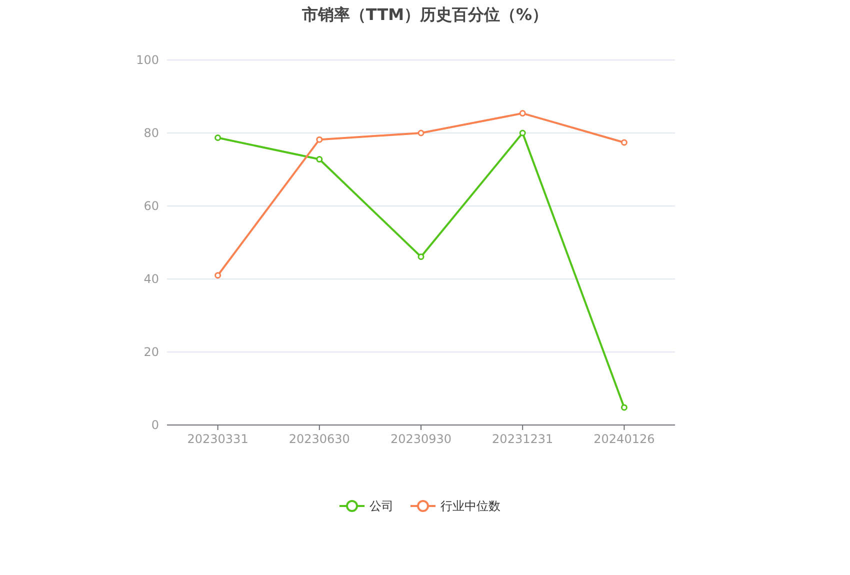 The image size is (850, 575). Describe the element at coordinates (147, 60) in the screenshot. I see `y-tick-label: 100` at that location.